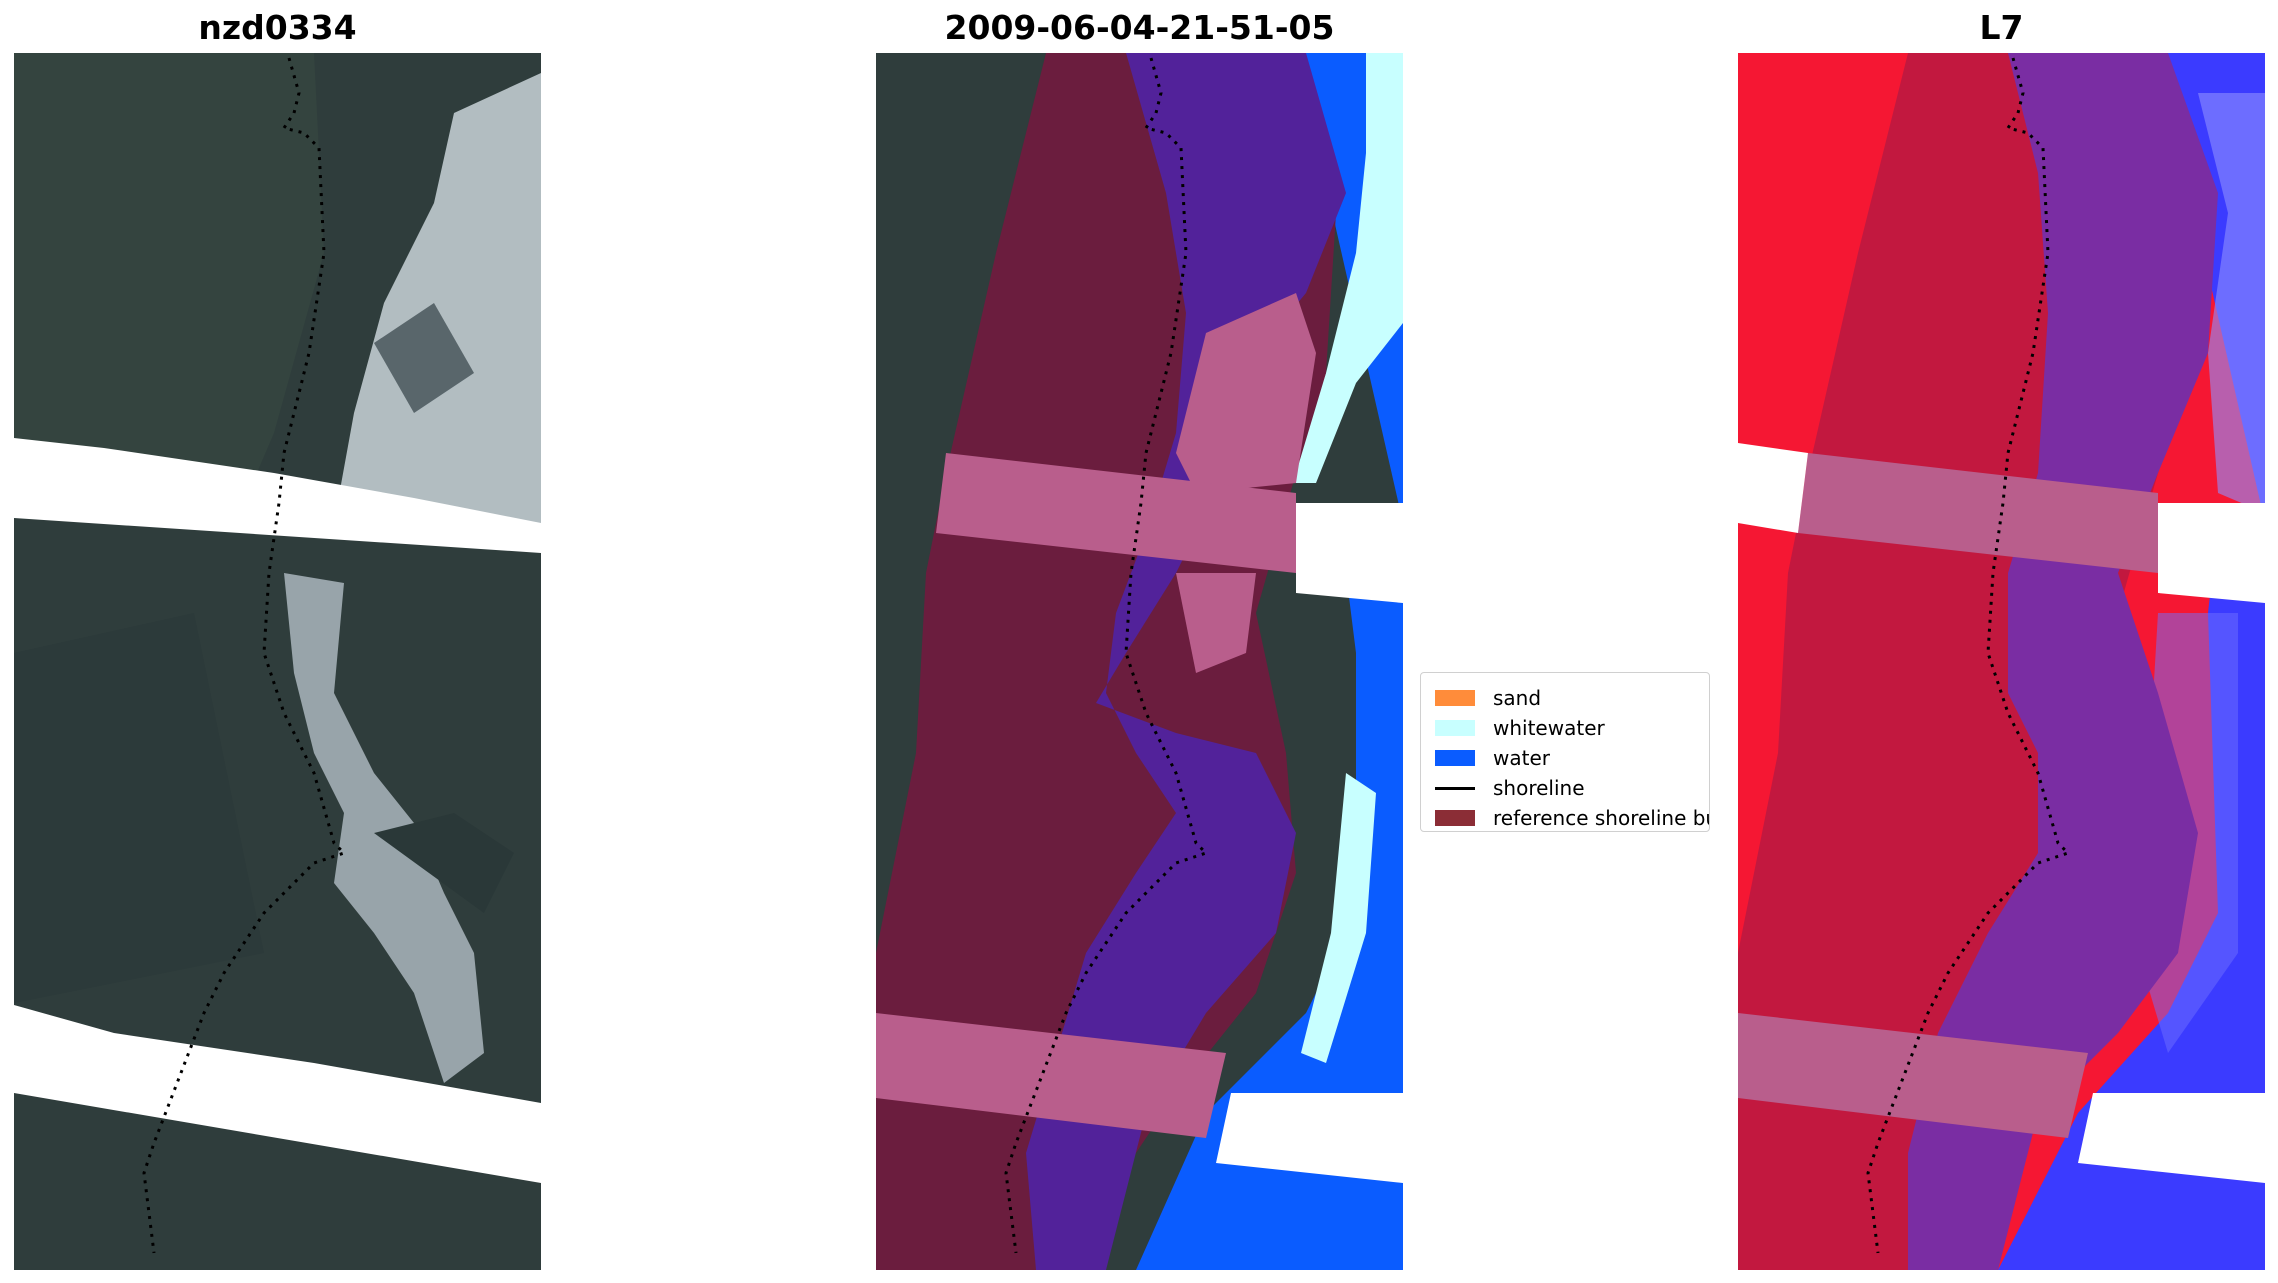 The image size is (2278, 1283). Describe the element at coordinates (277, 27) in the screenshot. I see `title-rgb-panel: nzd0334` at that location.